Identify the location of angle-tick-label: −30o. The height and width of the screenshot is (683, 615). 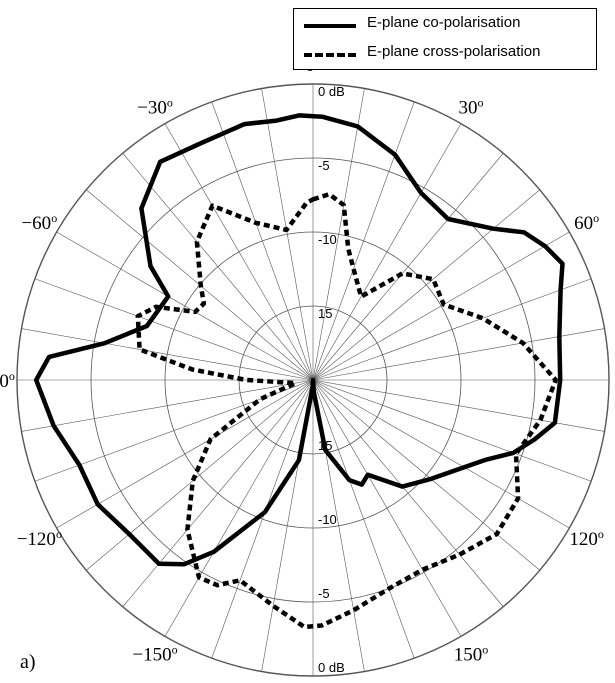
(155, 106).